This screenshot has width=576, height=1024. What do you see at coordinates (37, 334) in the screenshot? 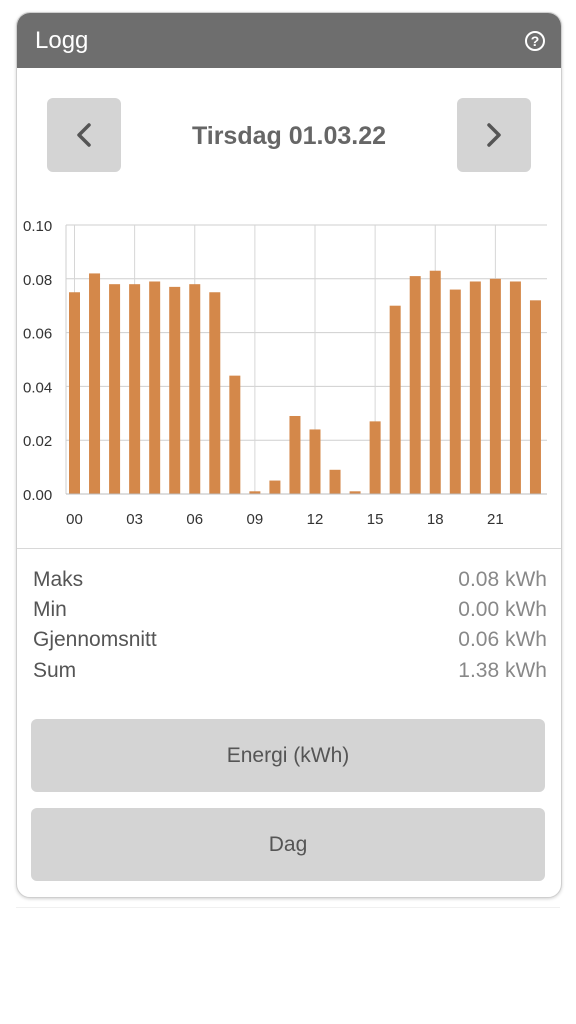
I see `y-tick-label: 0.06` at bounding box center [37, 334].